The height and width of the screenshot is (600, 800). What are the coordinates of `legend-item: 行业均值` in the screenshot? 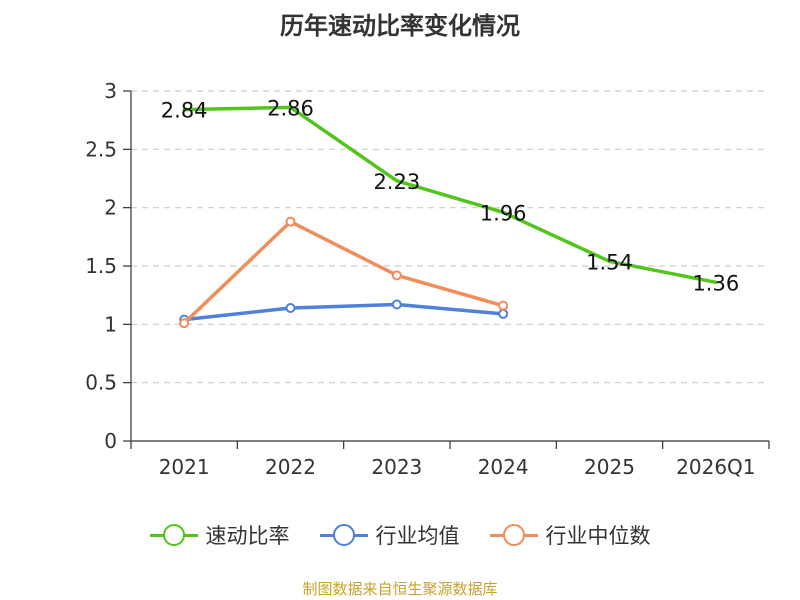 It's located at (389, 535).